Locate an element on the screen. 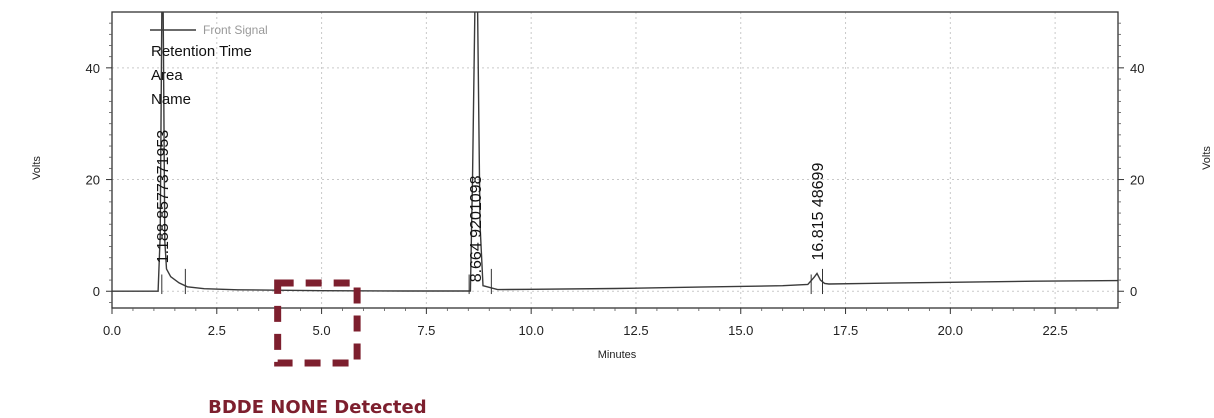 The height and width of the screenshot is (418, 1214). legend-name: Name is located at coordinates (171, 99).